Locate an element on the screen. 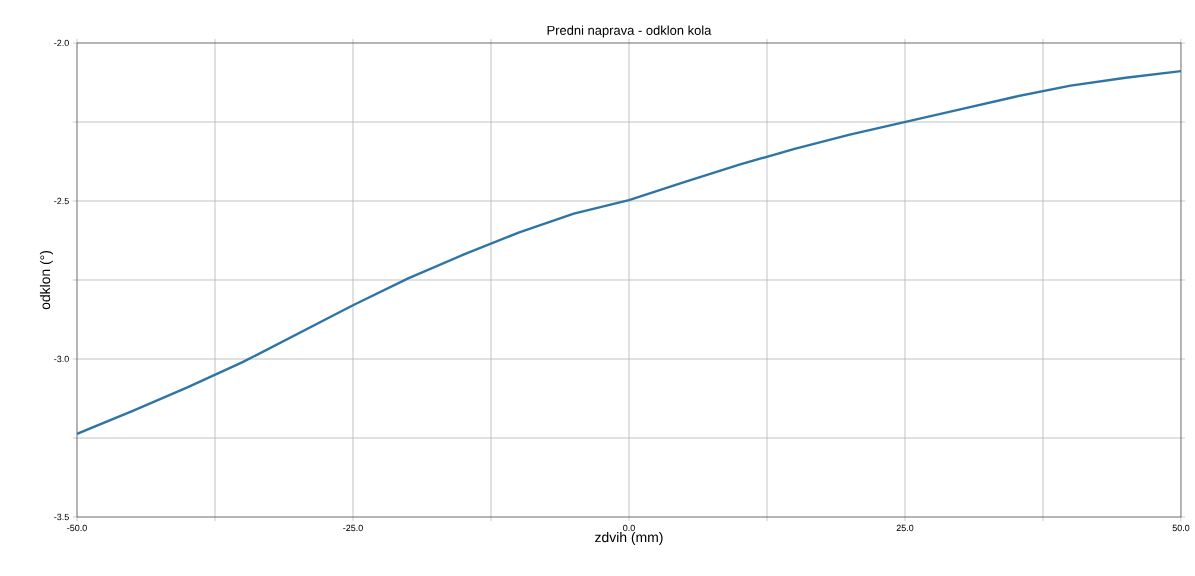 This screenshot has width=1195, height=576. x-tick-label: -25.0 is located at coordinates (353, 528).